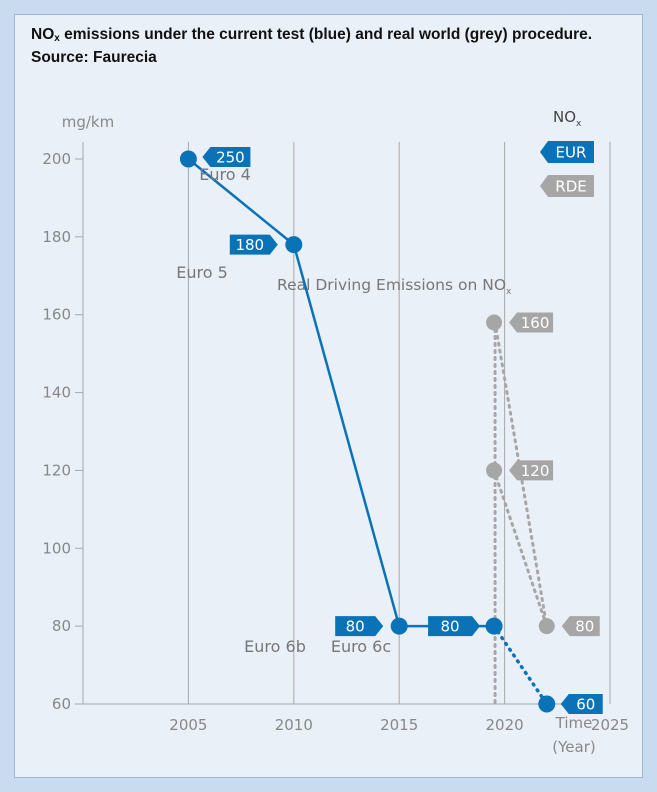 Image resolution: width=657 pixels, height=792 pixels. I want to click on eur-label-euro-6c: Euro 6c, so click(361, 646).